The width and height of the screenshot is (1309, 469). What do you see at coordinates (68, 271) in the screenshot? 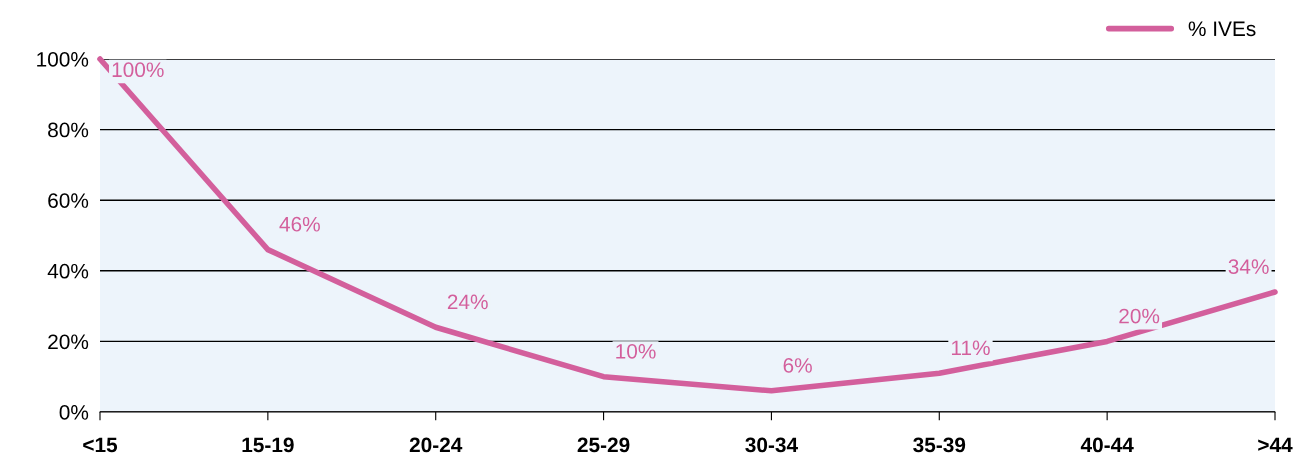
I see `y-tick-label: 40%` at bounding box center [68, 271].